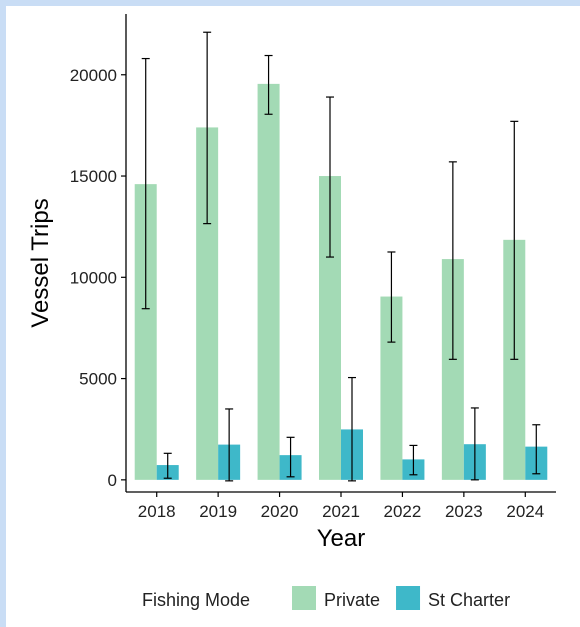  What do you see at coordinates (98, 379) in the screenshot?
I see `y-tick-label: 5000` at bounding box center [98, 379].